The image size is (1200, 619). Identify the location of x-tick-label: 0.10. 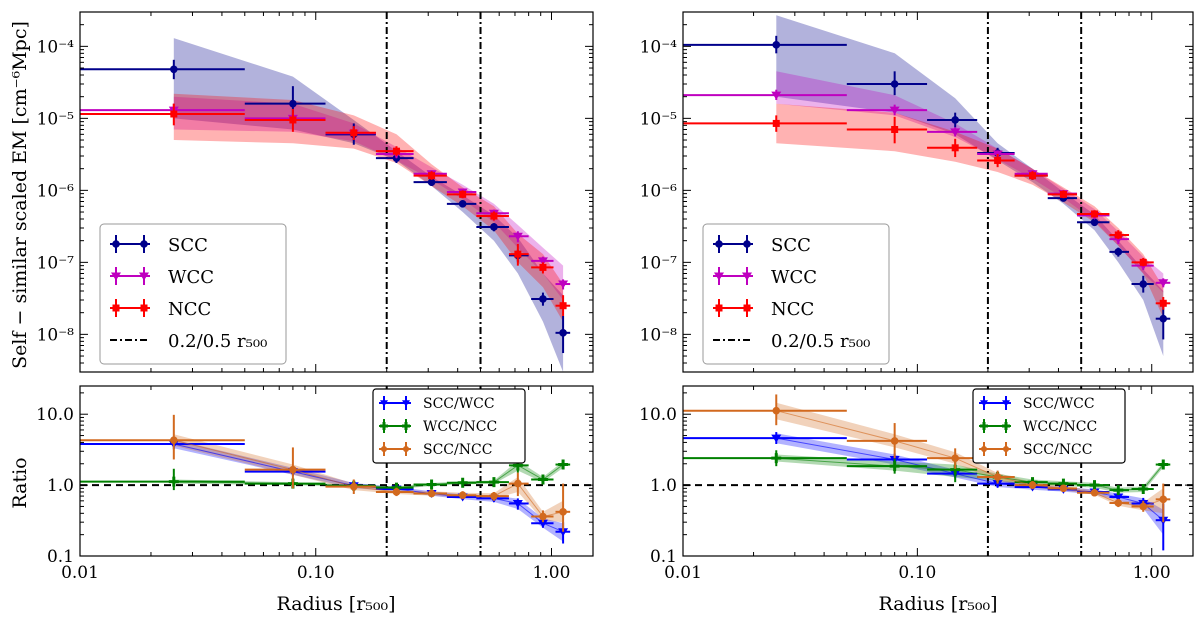
(917, 573).